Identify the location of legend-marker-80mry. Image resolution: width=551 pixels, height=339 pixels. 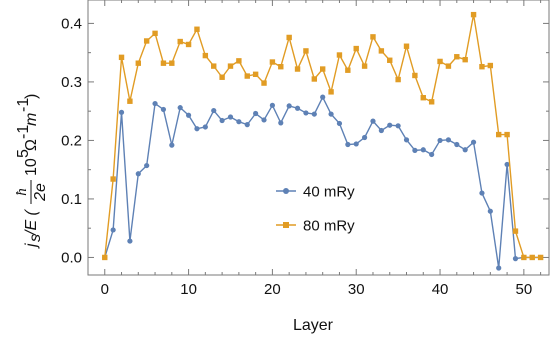
(286, 225).